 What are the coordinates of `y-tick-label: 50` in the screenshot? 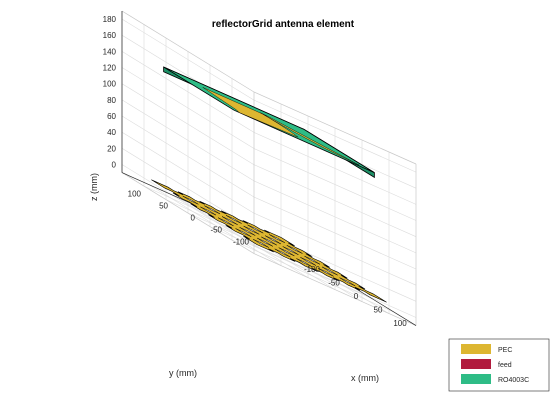 It's located at (163, 206).